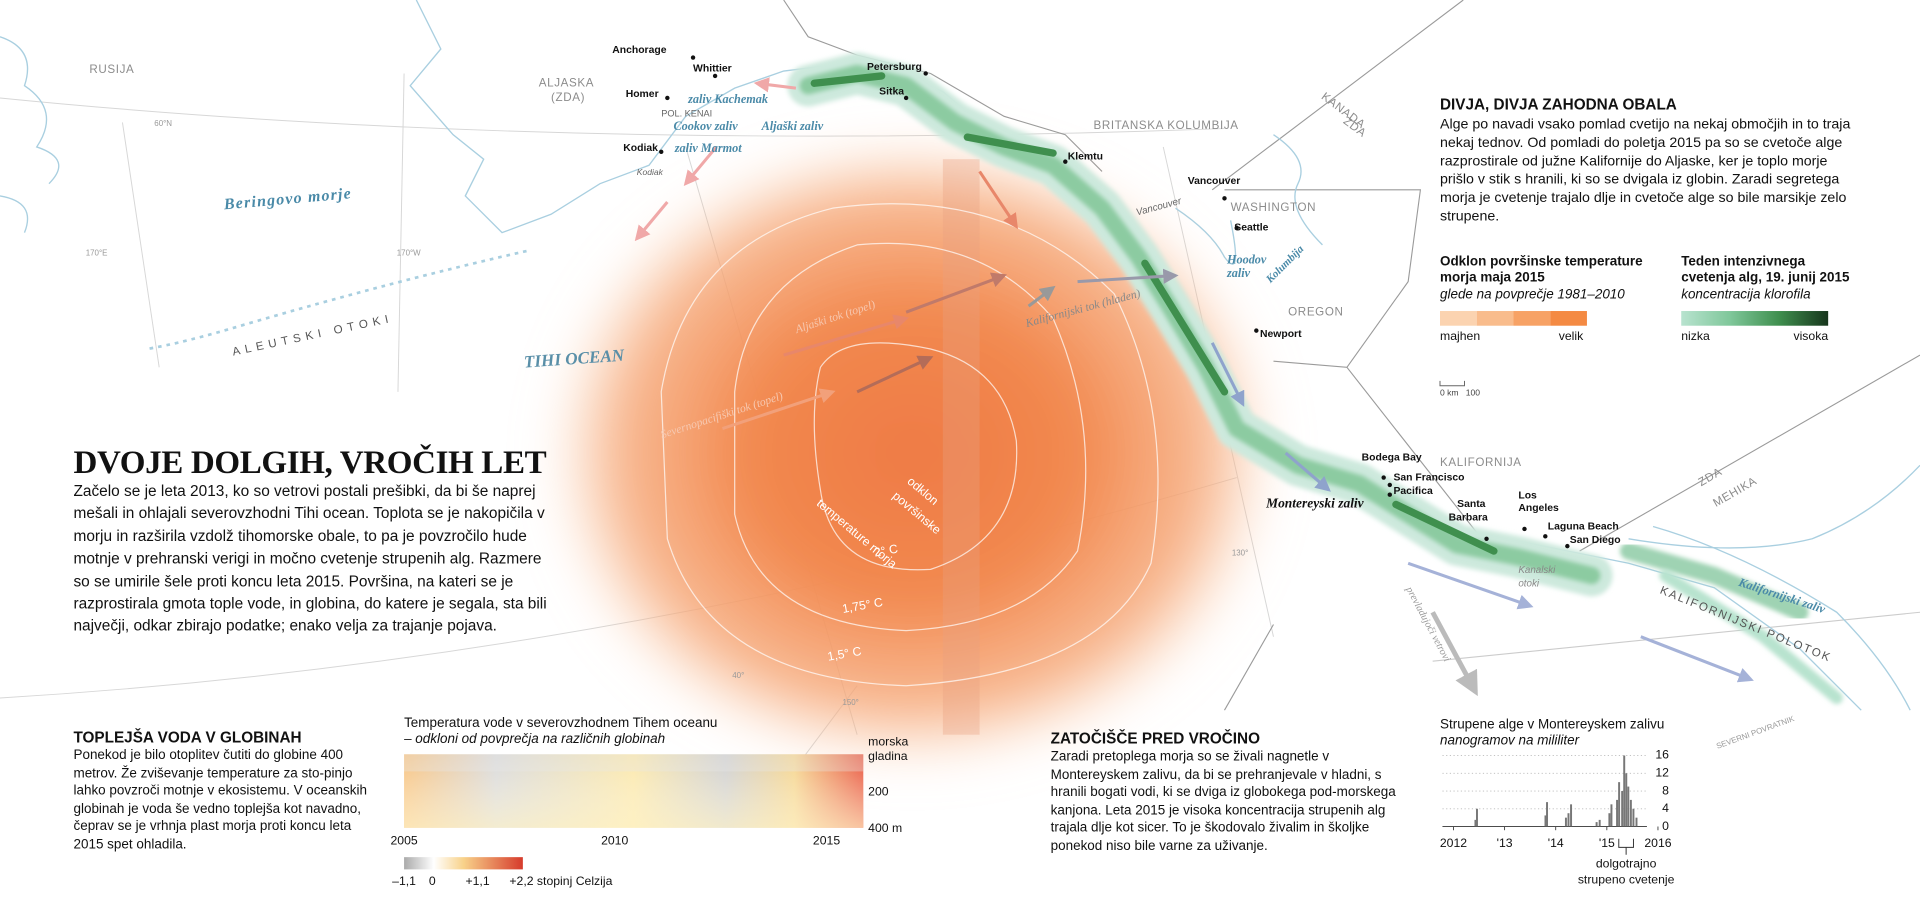 The image size is (1920, 900). I want to click on y-tick-label: 4, so click(1665, 808).